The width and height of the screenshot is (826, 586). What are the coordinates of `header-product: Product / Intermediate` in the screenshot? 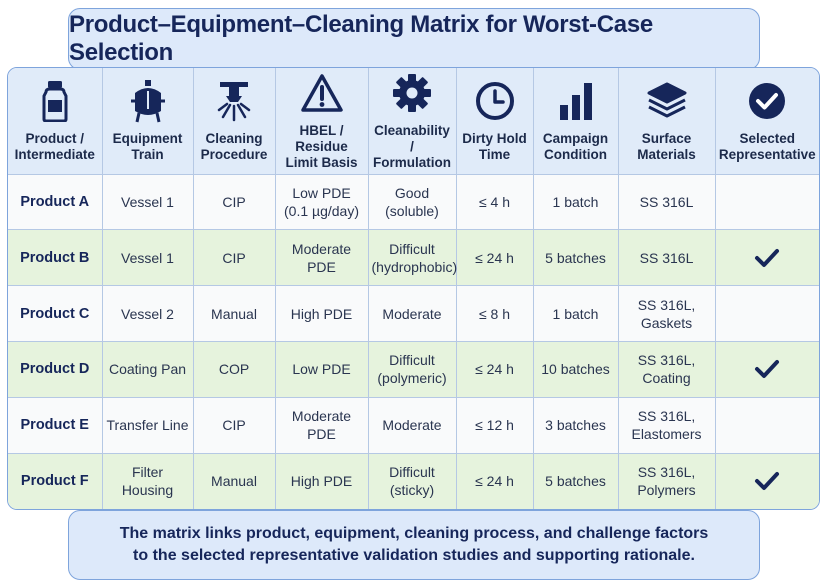 It's located at (55, 121).